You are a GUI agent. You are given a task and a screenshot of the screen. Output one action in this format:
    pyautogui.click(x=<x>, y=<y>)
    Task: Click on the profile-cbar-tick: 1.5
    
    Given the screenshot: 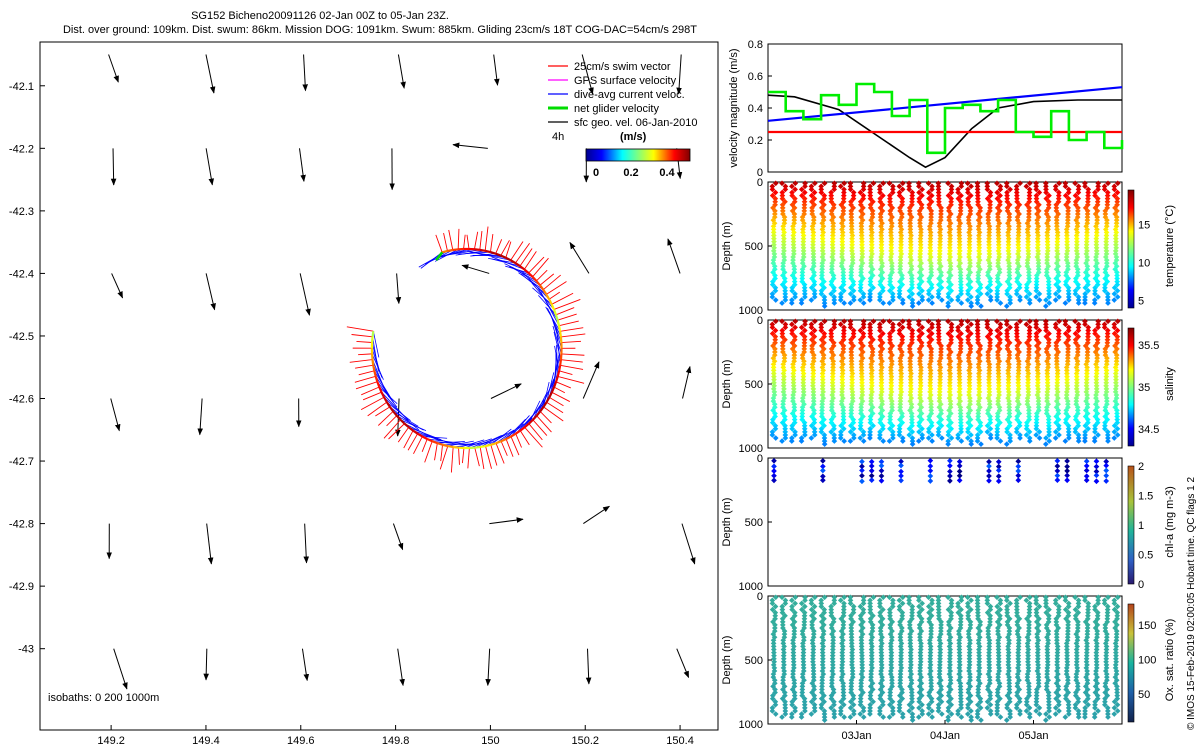 What is the action you would take?
    pyautogui.click(x=1145, y=497)
    